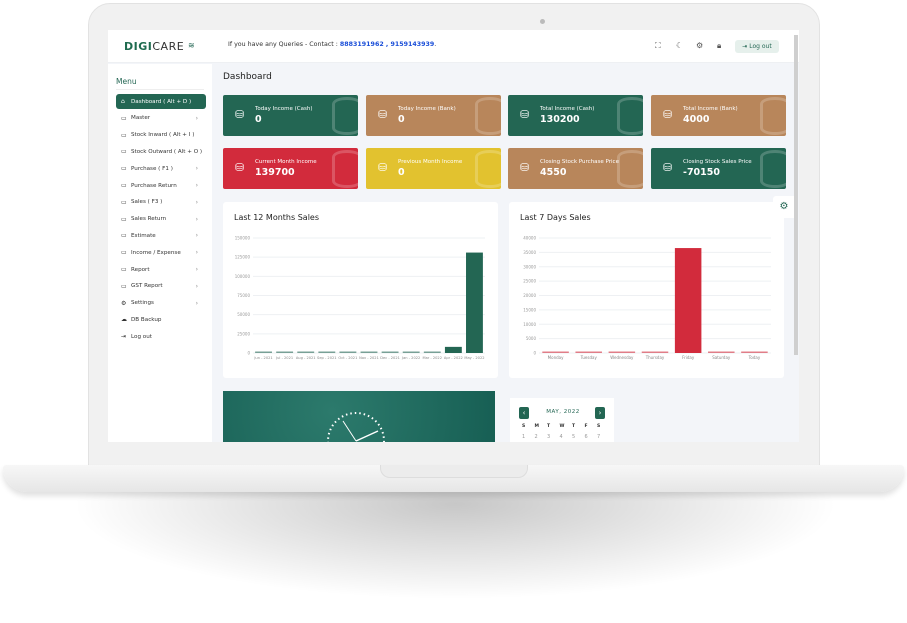 The width and height of the screenshot is (907, 623). I want to click on home-icon: ⌂, so click(123, 101).